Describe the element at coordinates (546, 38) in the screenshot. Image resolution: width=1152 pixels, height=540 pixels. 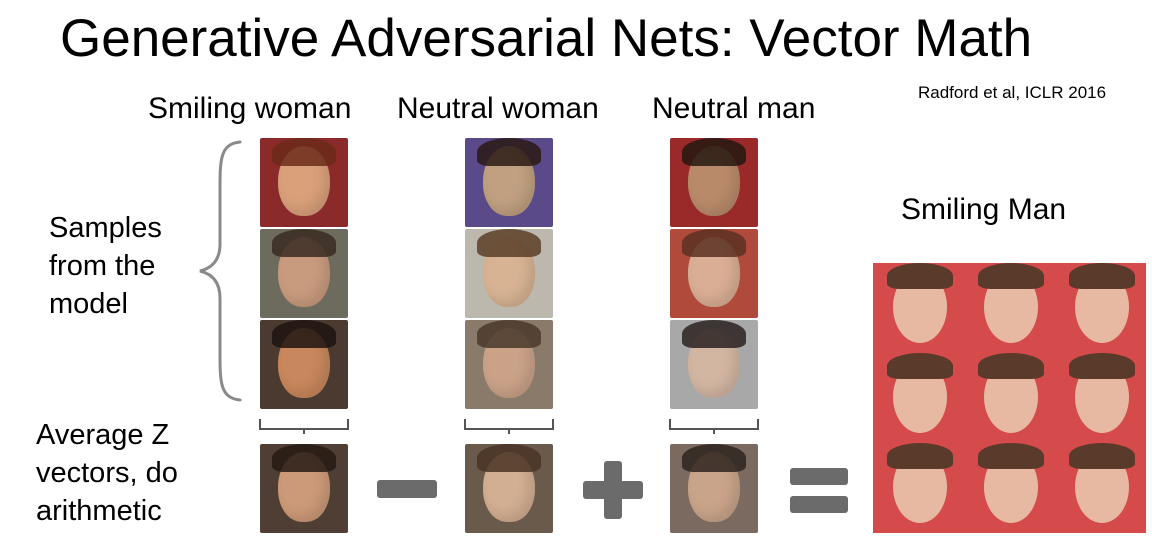
I see `slide-title: Generative Adversarial Nets: Vector Math` at that location.